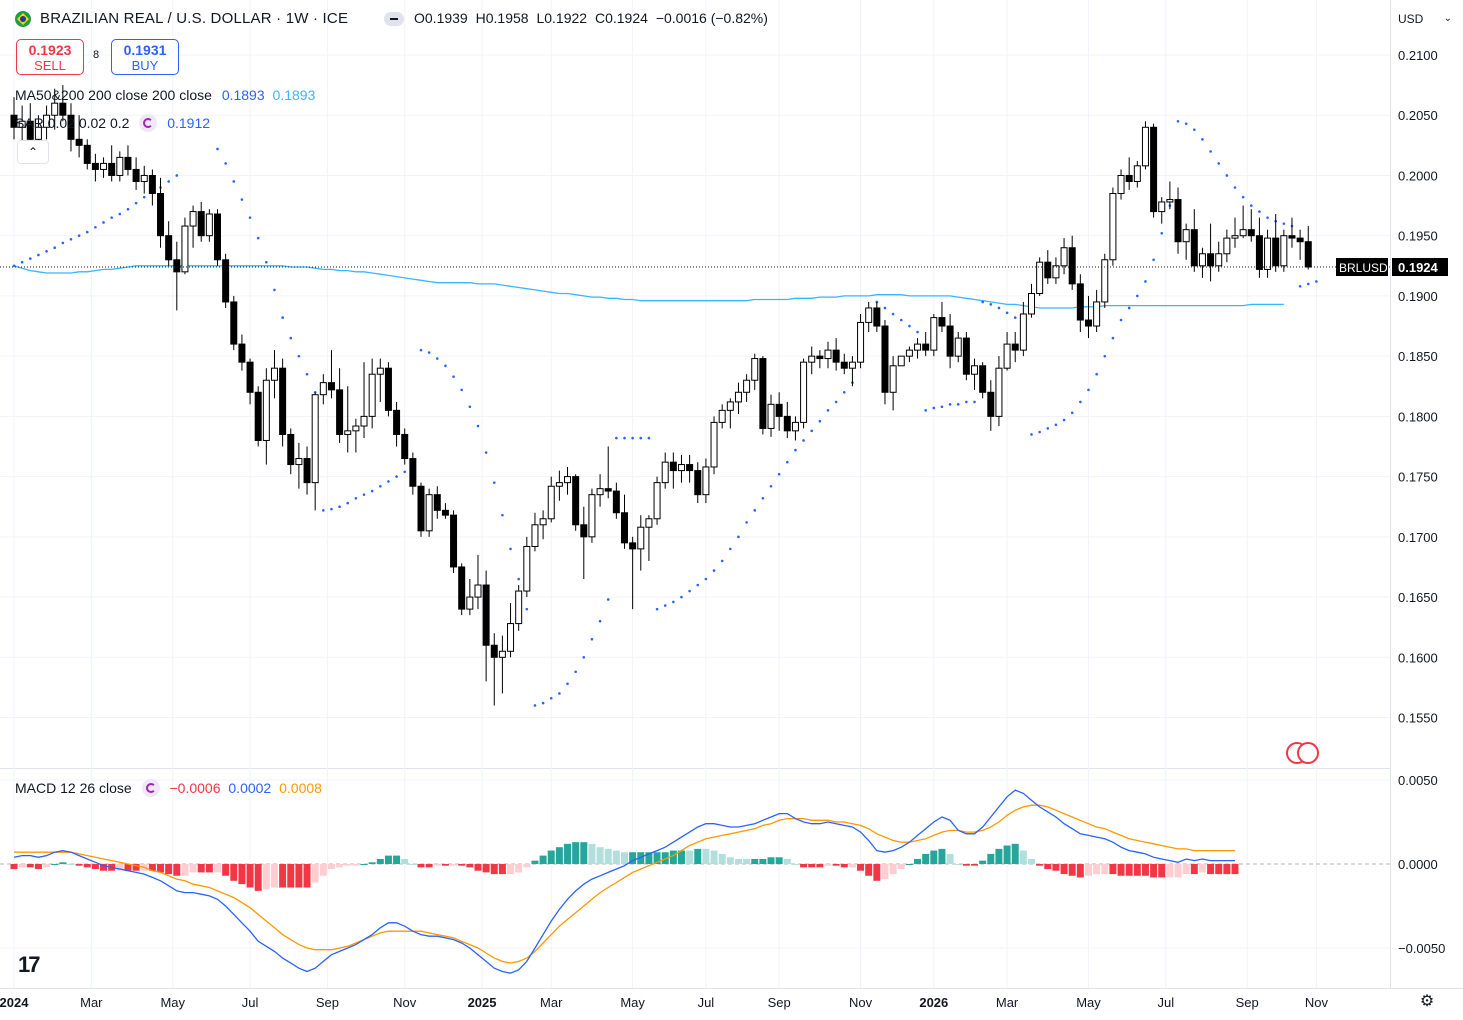 The height and width of the screenshot is (1020, 1463). I want to click on macd-legend: MACD 12 26 close −0.0006 0.0002 0.0008, so click(168, 788).